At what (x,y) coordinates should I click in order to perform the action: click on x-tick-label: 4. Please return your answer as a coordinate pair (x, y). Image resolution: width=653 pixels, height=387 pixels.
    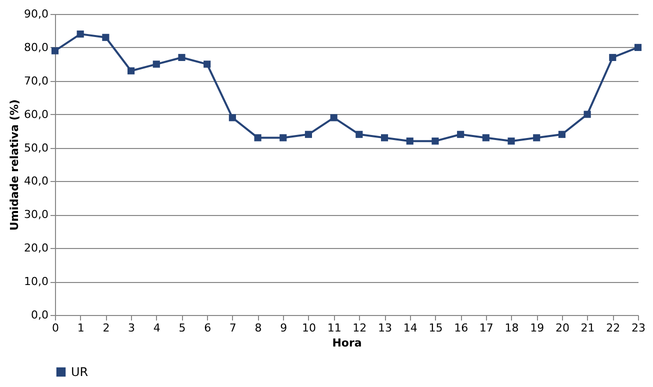
    Looking at the image, I should click on (156, 328).